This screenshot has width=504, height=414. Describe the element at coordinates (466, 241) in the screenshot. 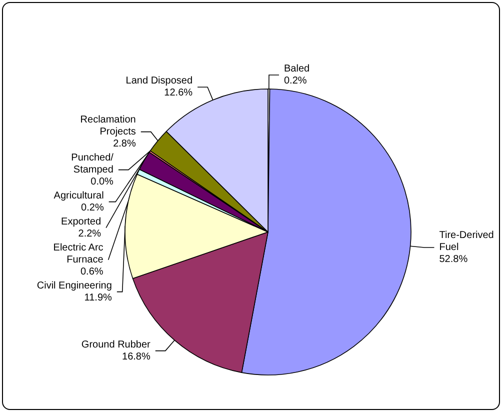

I see `slice-label: Tire-Derived Fuel` at that location.